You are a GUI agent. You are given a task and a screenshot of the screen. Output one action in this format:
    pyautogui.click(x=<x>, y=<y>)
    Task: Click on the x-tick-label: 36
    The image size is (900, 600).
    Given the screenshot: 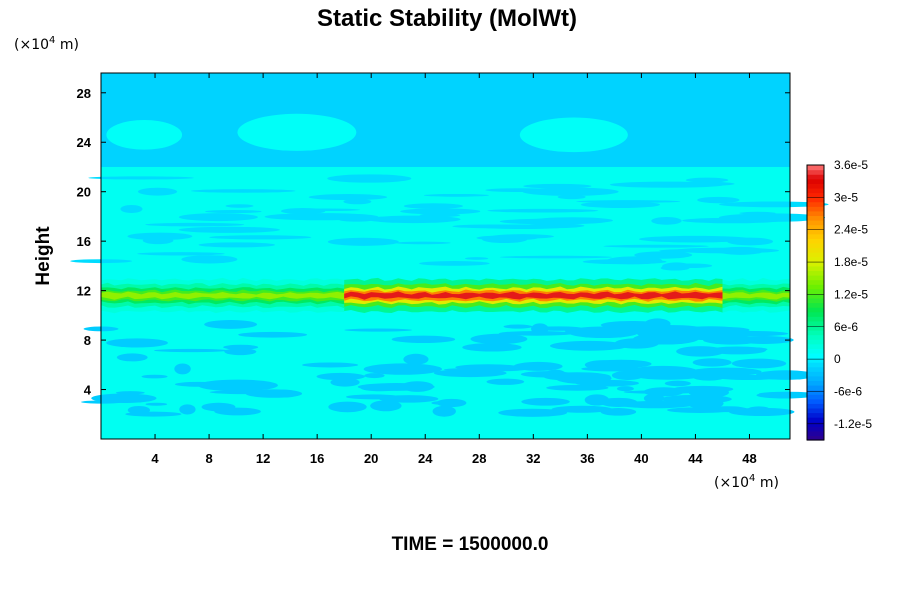 What is the action you would take?
    pyautogui.click(x=587, y=458)
    